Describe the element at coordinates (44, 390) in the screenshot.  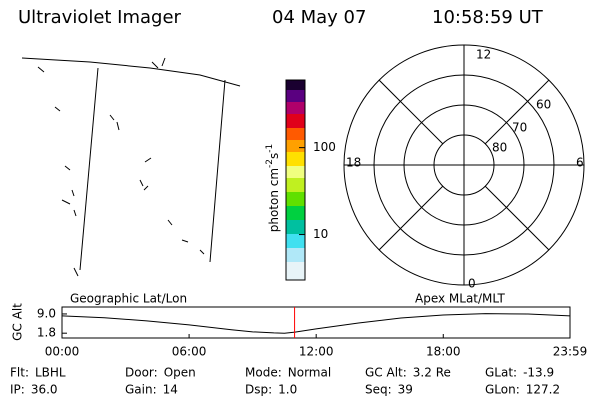
I see `field-value: 36.0` at that location.